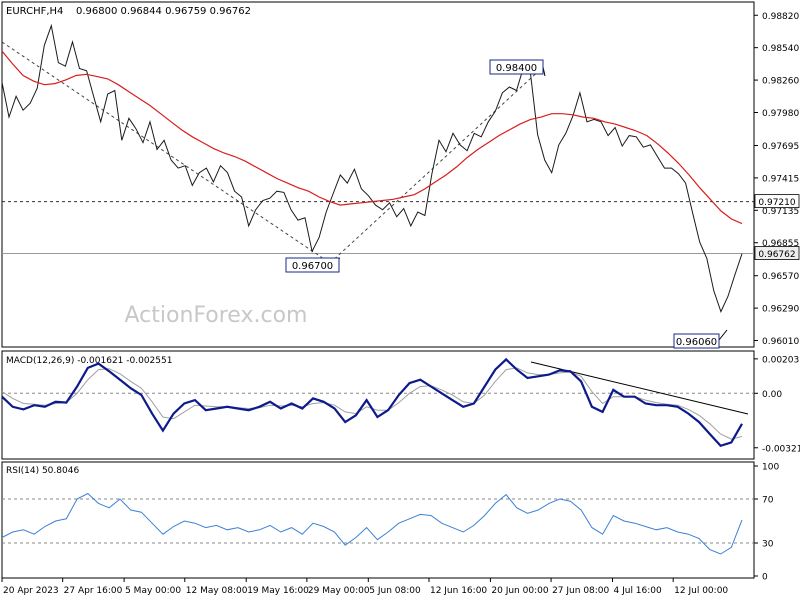  I want to click on macd-tick-label: 0.00, so click(772, 395).